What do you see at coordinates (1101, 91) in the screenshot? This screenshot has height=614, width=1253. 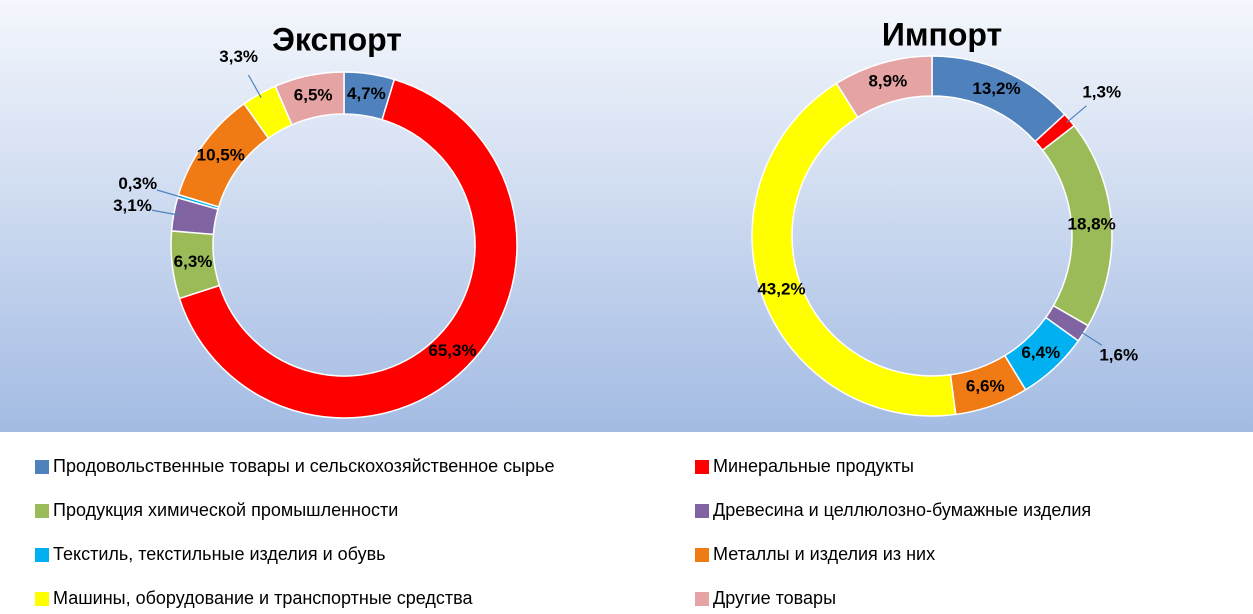 I see `data-label: 1,3%` at bounding box center [1101, 91].